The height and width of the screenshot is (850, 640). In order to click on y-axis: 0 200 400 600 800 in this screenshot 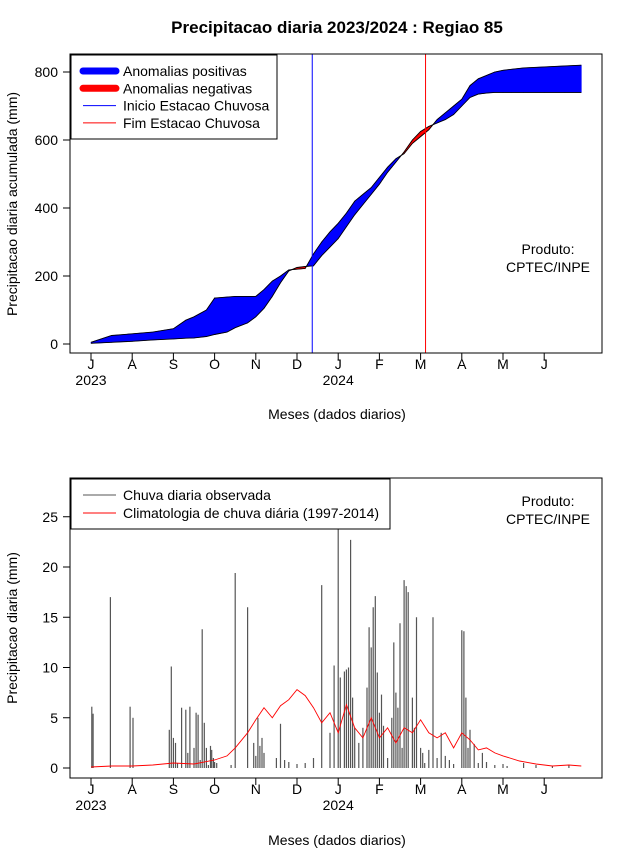, I will do `click(53, 208)`.